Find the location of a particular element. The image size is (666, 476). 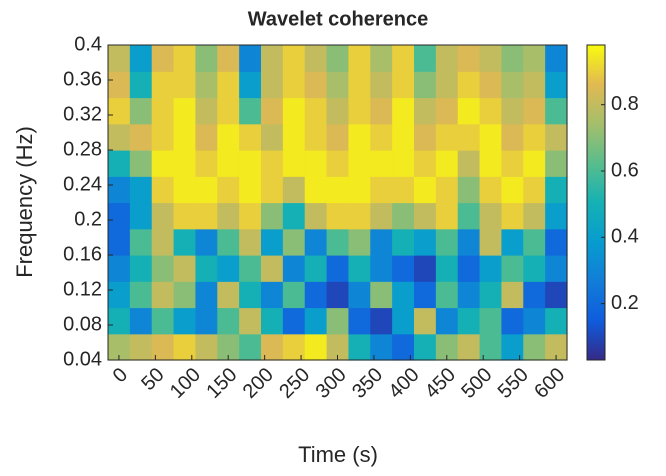

y-tick-label: 0.2 is located at coordinates (88, 219).